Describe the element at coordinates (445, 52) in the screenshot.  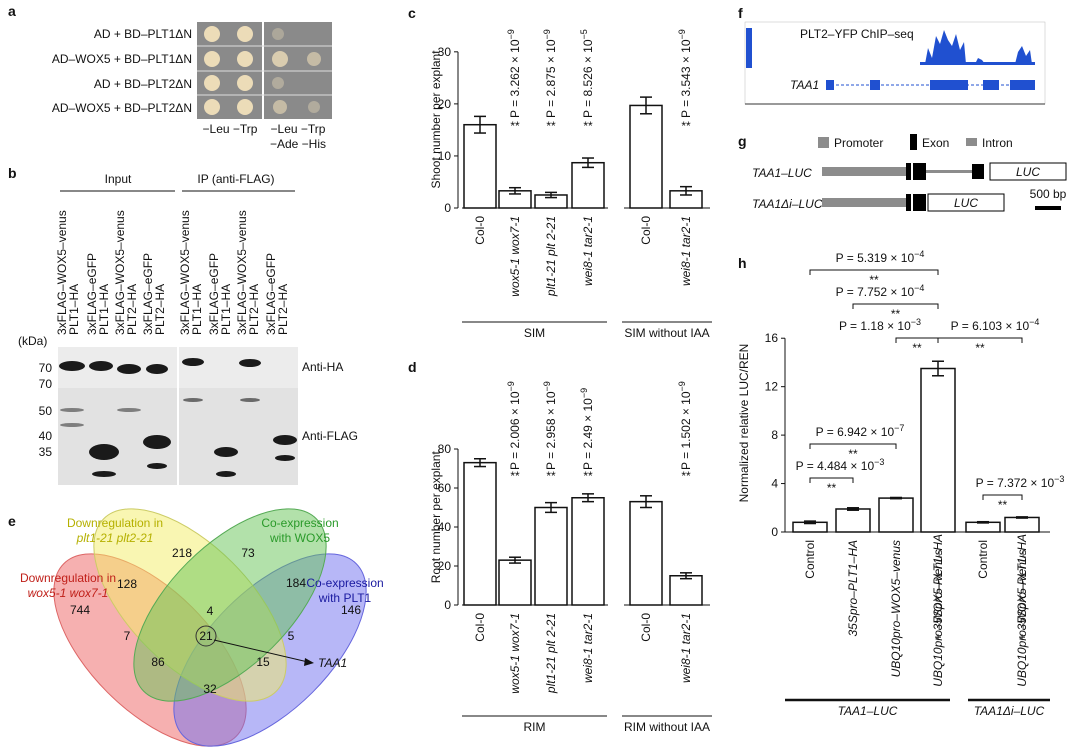
I see `y-tick-label: 30` at that location.